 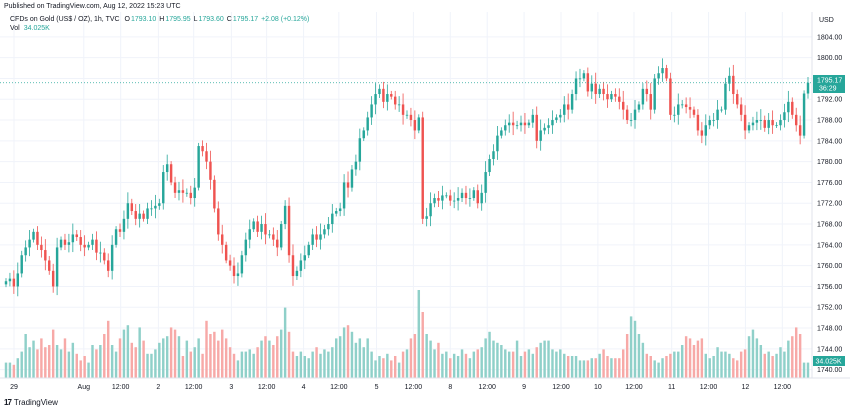 What do you see at coordinates (229, 19) in the screenshot?
I see `close-label: C` at bounding box center [229, 19].